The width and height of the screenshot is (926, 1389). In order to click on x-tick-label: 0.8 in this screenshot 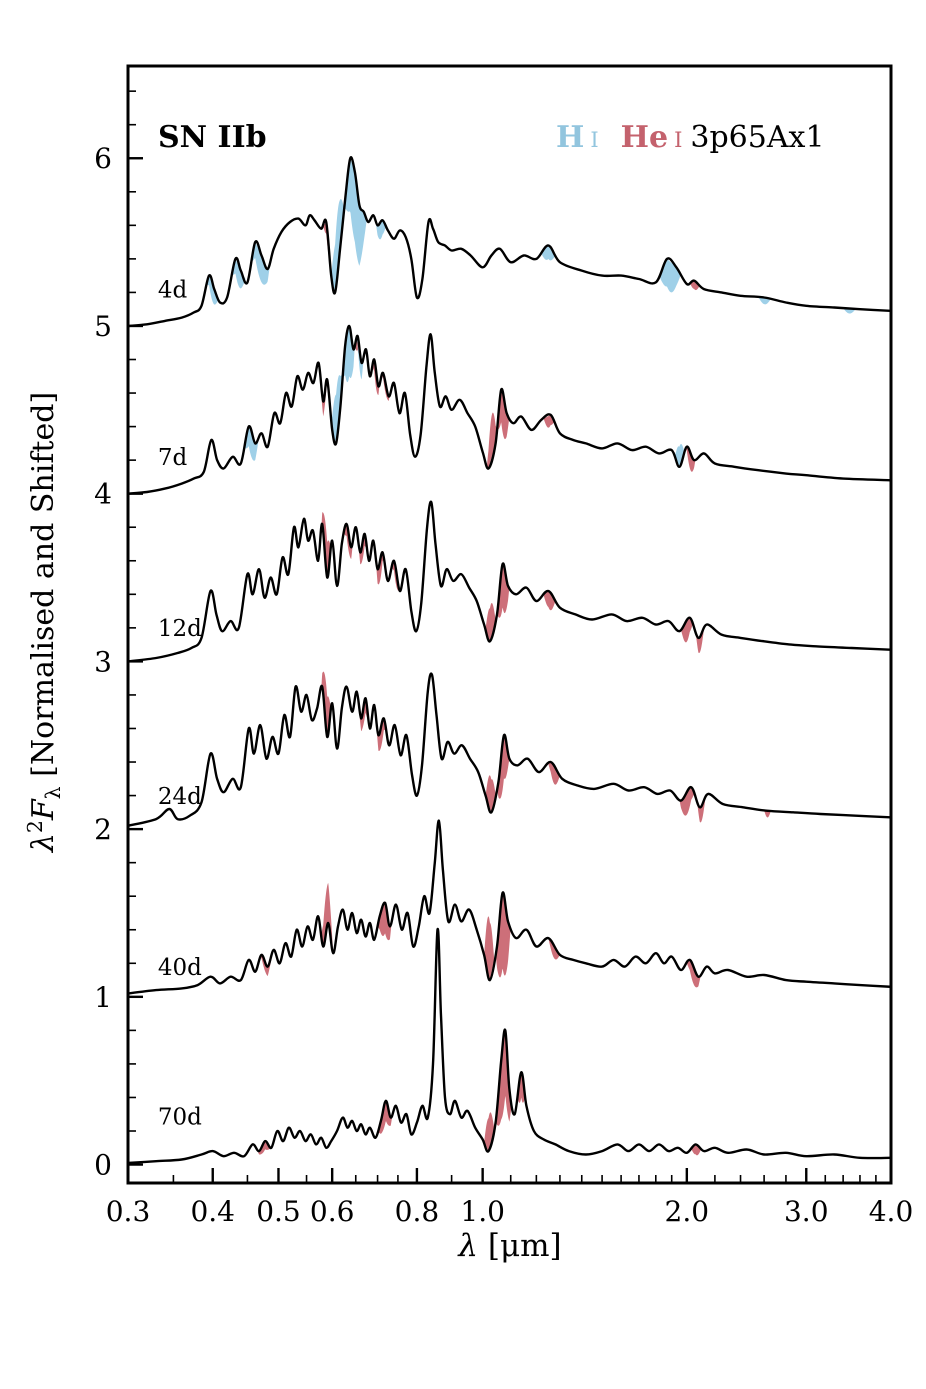, I will do `click(417, 1211)`.